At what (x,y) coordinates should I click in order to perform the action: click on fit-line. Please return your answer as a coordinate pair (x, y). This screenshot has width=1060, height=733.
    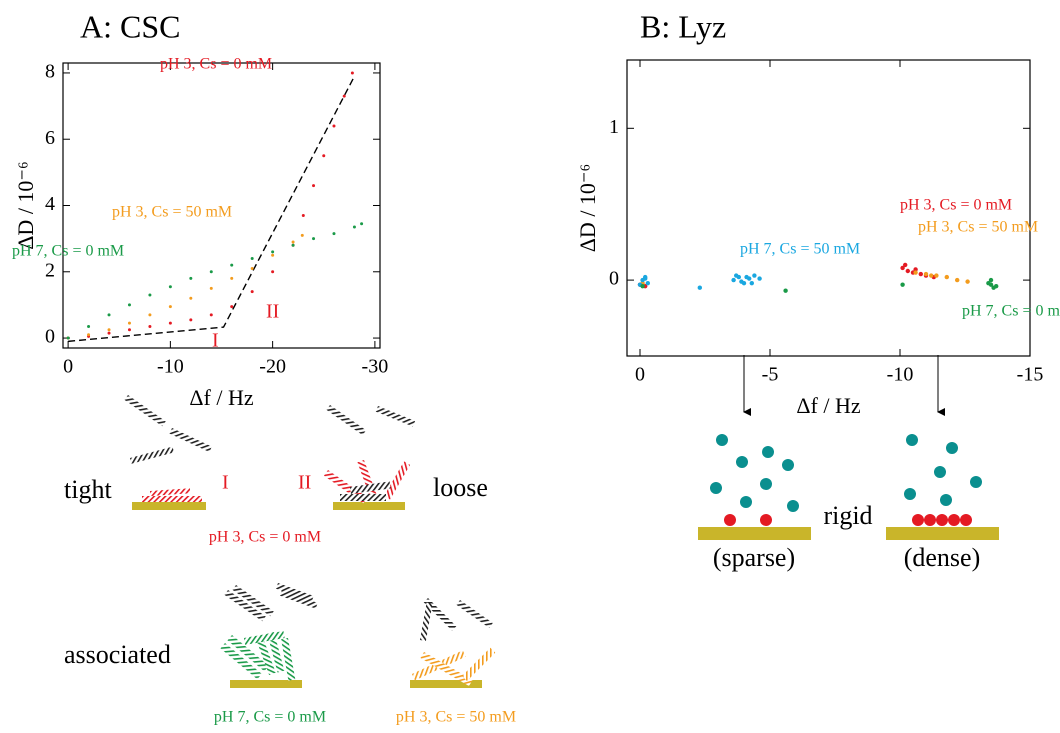
    Looking at the image, I should click on (212, 209).